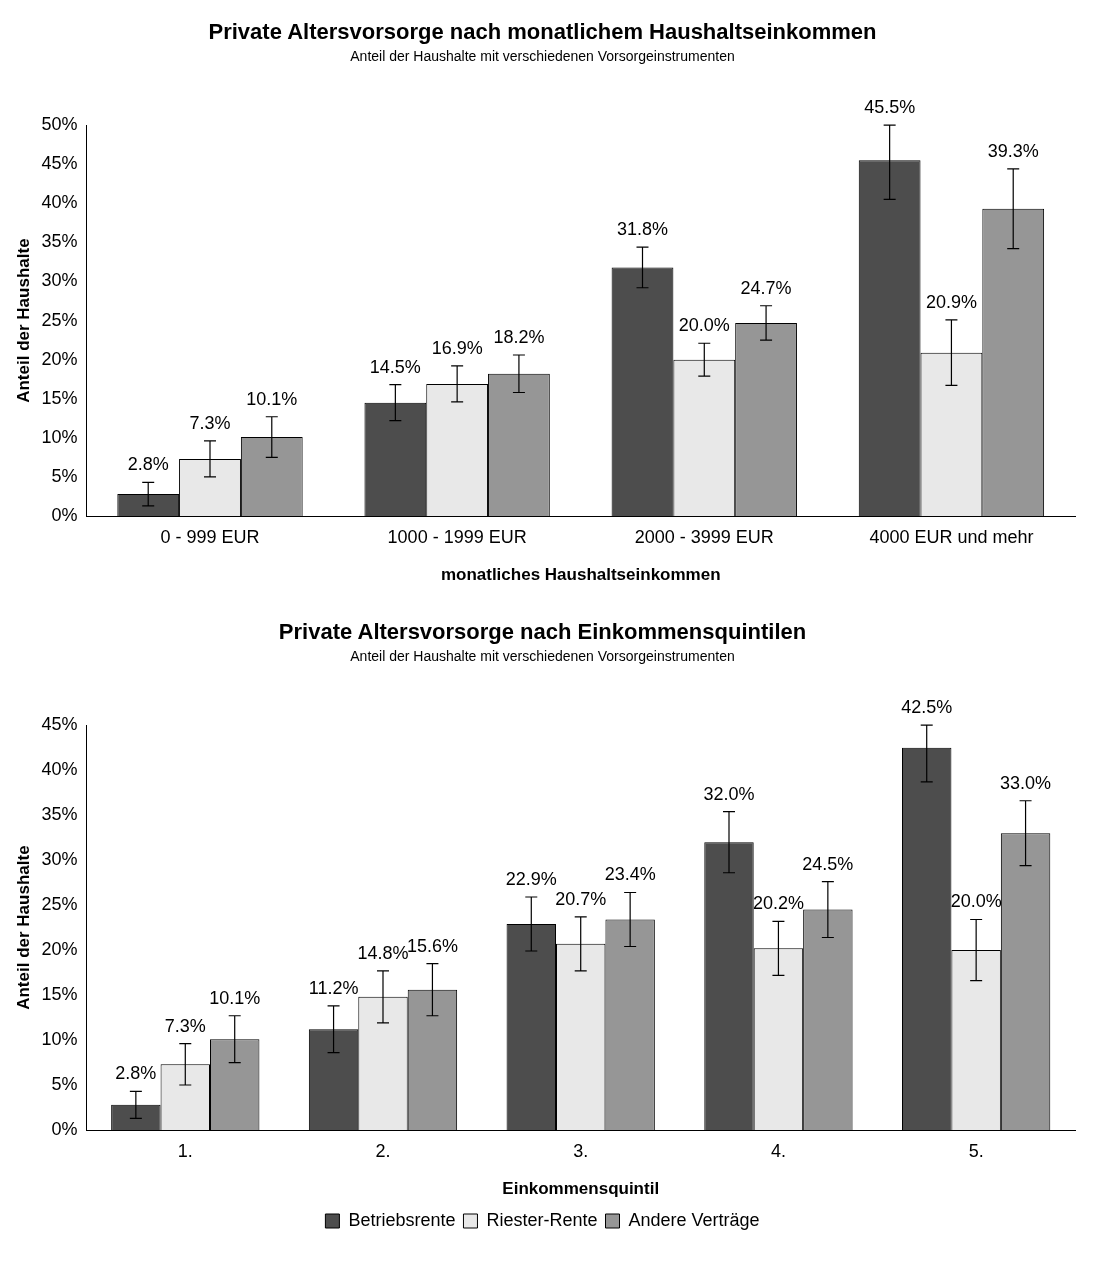 This screenshot has width=1095, height=1267. I want to click on x-tick-label: 1000 - 1999 EUR, so click(457, 536).